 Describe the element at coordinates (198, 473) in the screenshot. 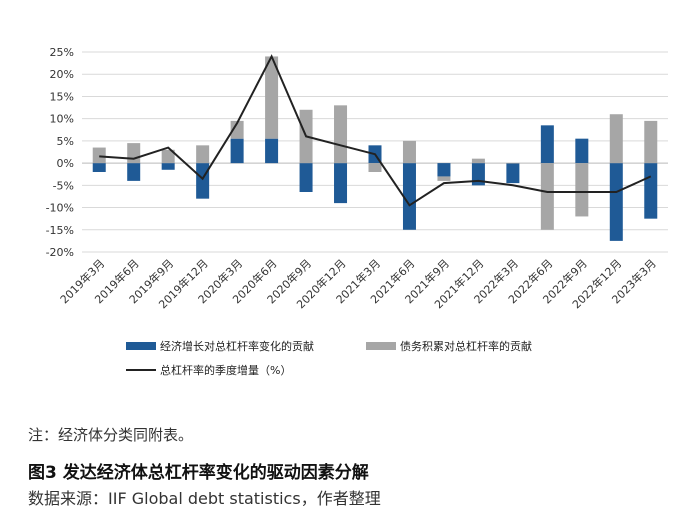

I see `figure-caption: 图3 发达经济体总杠杆率变化的驱动因素分解` at that location.